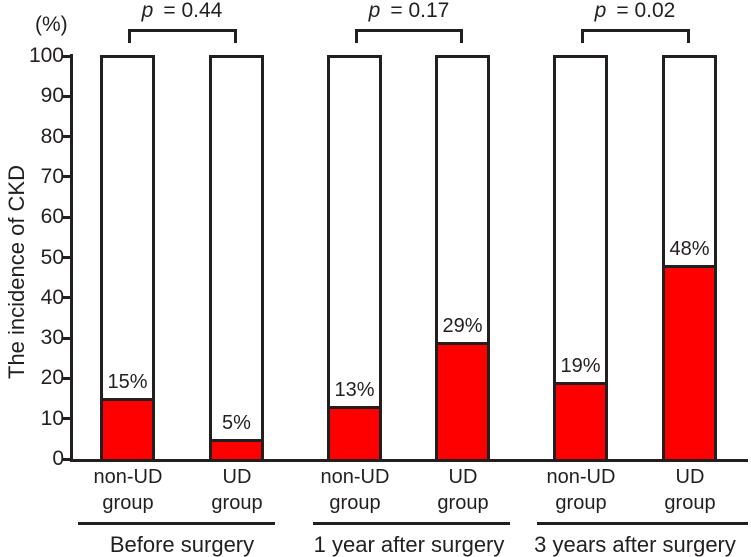  Describe the element at coordinates (52, 95) in the screenshot. I see `y-axis-tick-label: 90` at that location.